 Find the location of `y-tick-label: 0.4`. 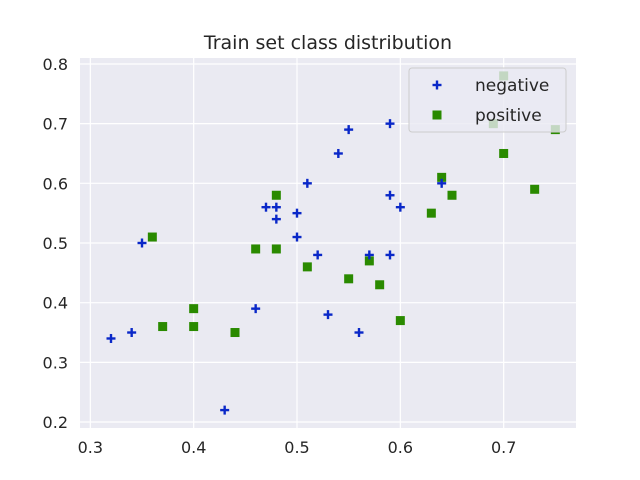

y-tick-label: 0.4 is located at coordinates (55, 303).